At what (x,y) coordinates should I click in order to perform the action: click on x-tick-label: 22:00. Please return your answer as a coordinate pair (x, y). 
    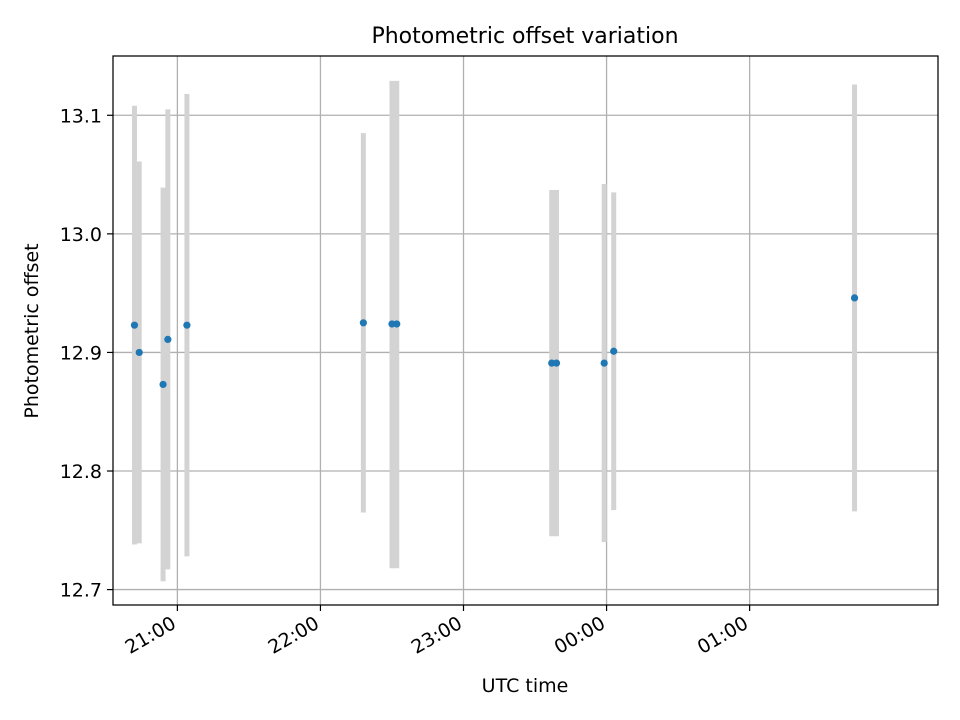
    Looking at the image, I should click on (294, 635).